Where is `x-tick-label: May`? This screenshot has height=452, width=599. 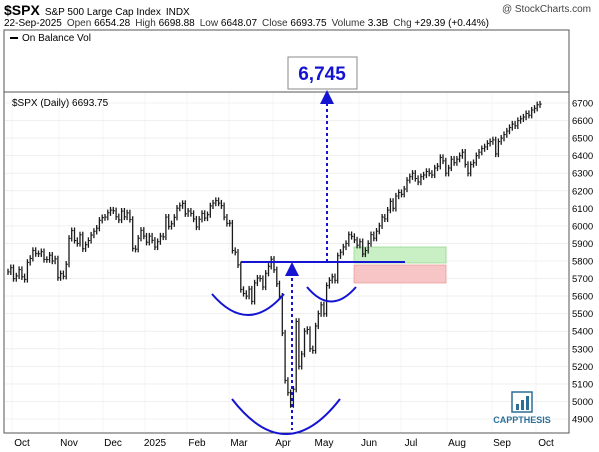 x-tick-label: May is located at coordinates (324, 443).